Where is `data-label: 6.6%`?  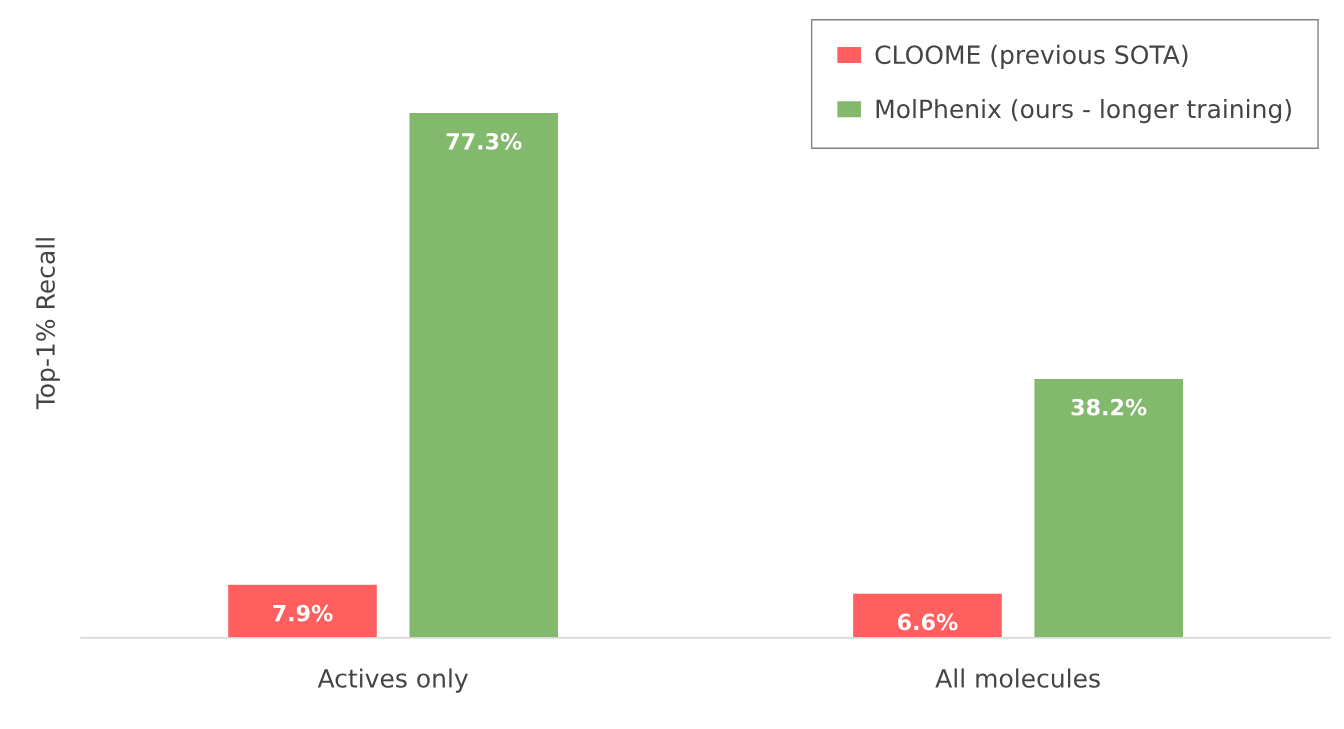 data-label: 6.6% is located at coordinates (928, 622).